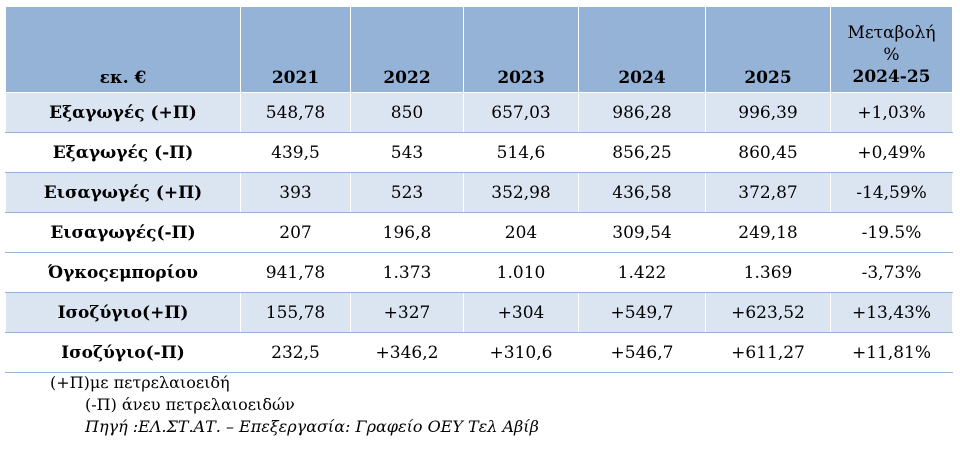 This screenshot has width=960, height=454. Describe the element at coordinates (521, 352) in the screenshot. I see `cell: +310,6` at that location.